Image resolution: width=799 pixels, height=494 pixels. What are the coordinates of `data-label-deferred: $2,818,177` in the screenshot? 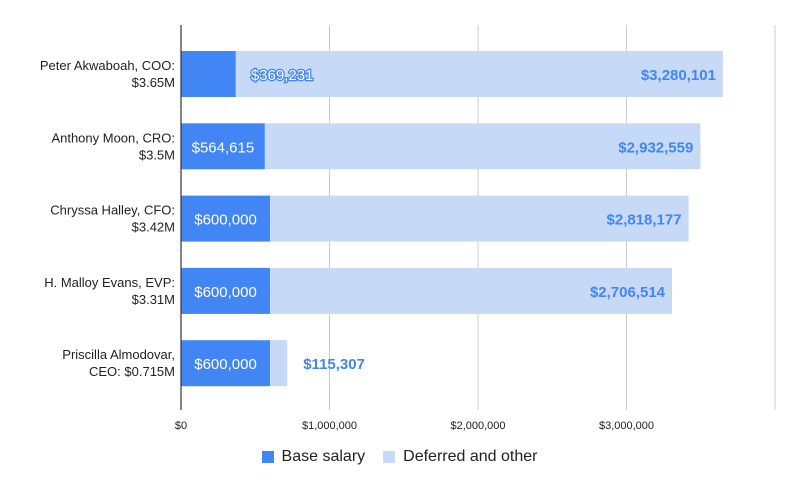 It's located at (644, 220).